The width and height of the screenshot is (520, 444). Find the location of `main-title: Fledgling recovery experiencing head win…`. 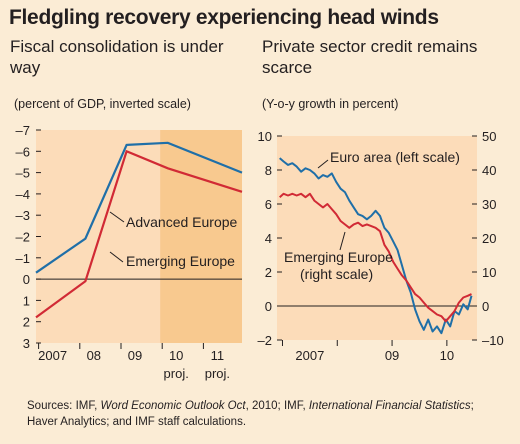

main-title: Fledgling recovery experiencing head win… is located at coordinates (224, 17).